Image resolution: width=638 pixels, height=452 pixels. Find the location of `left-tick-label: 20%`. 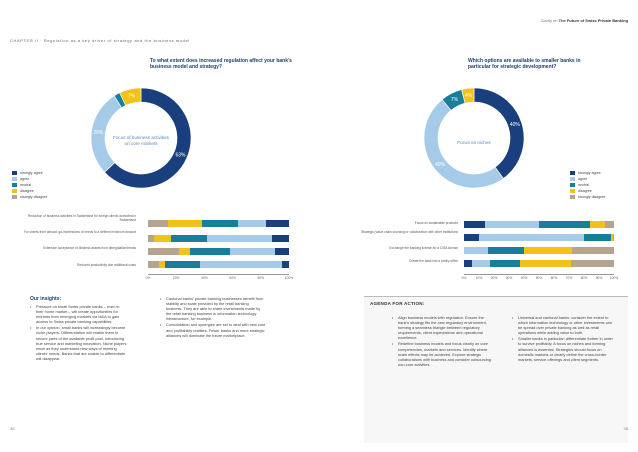

left-tick-label: 20% is located at coordinates (176, 278).